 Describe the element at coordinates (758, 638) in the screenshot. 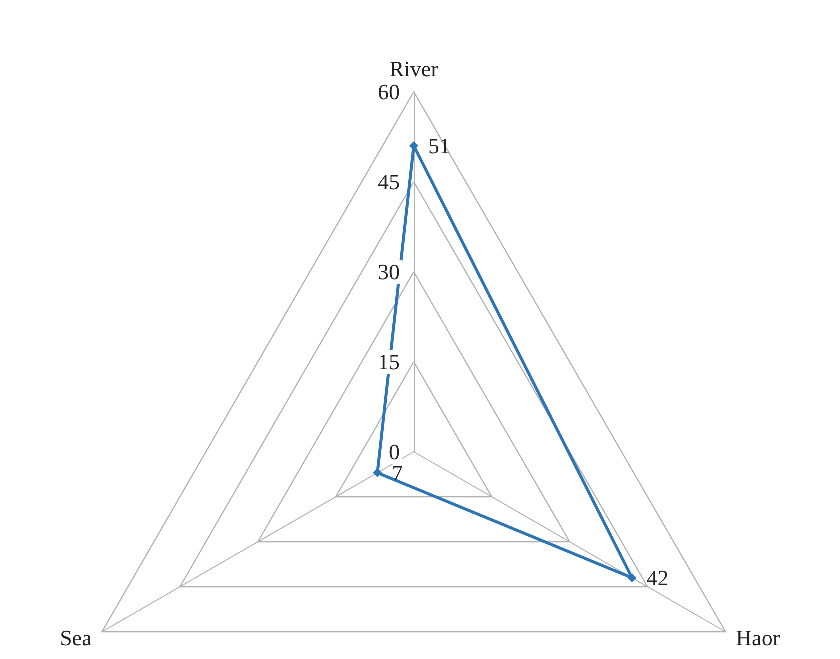

I see `spoke-label: Haor` at that location.